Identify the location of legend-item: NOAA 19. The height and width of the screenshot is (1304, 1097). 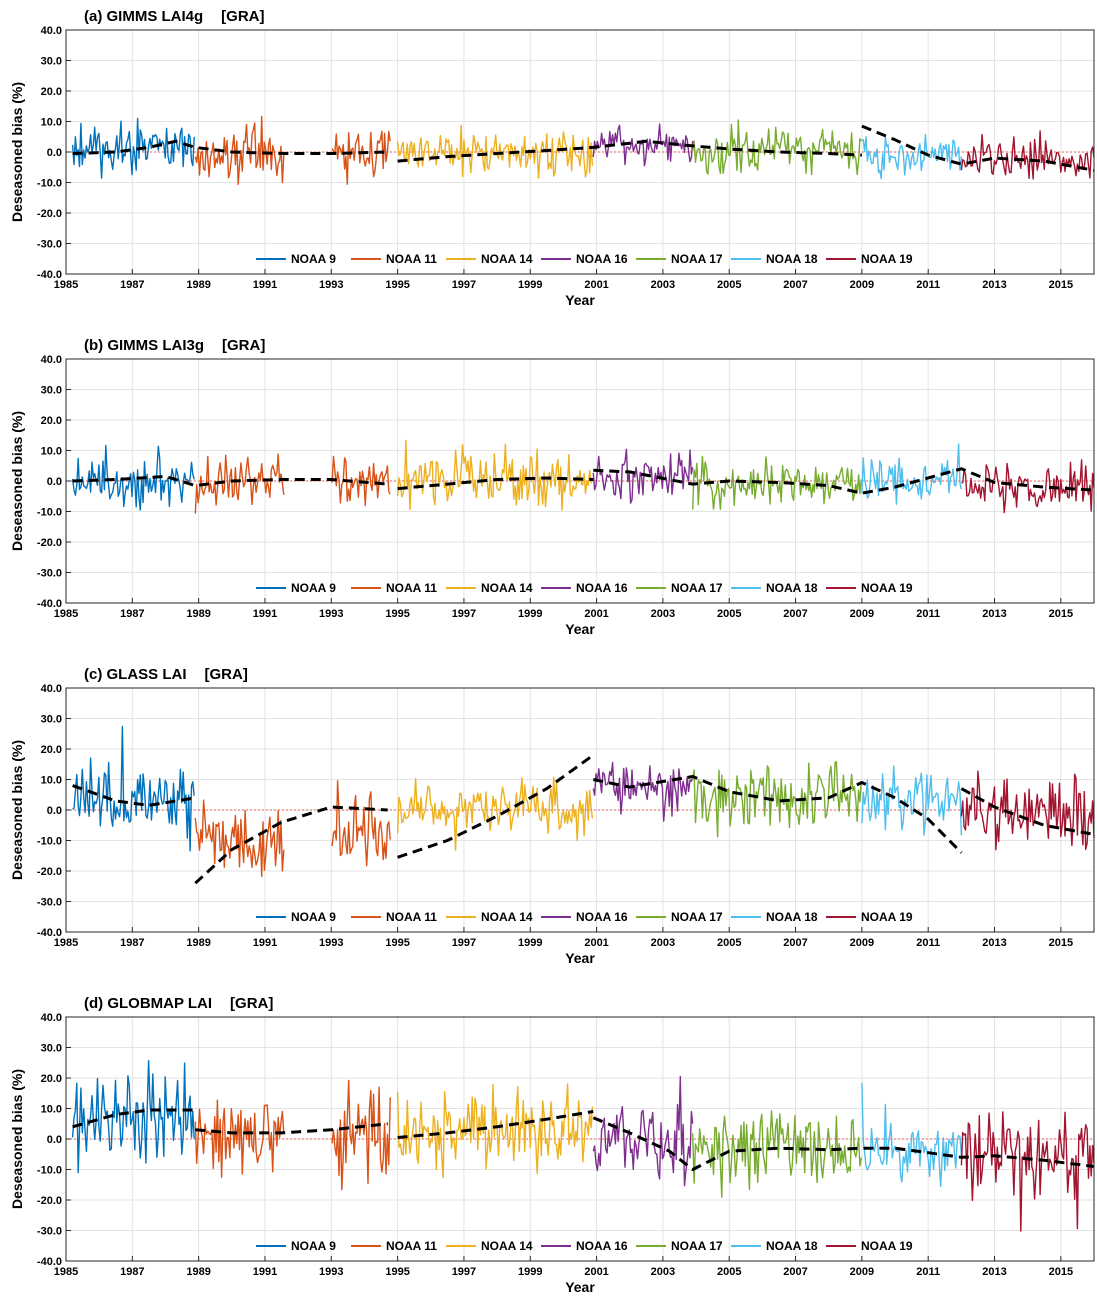
(869, 1246).